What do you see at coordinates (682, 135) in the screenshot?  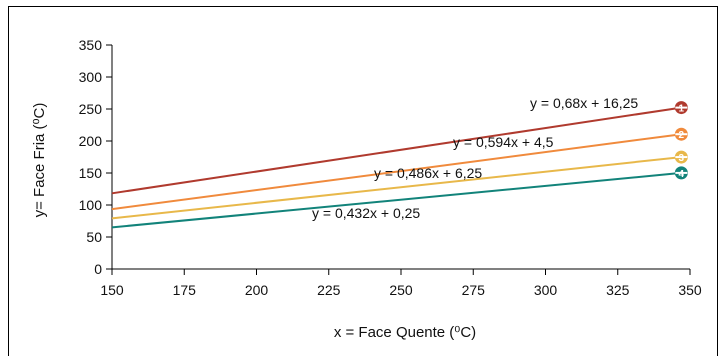 I see `marker-label: 2` at bounding box center [682, 135].